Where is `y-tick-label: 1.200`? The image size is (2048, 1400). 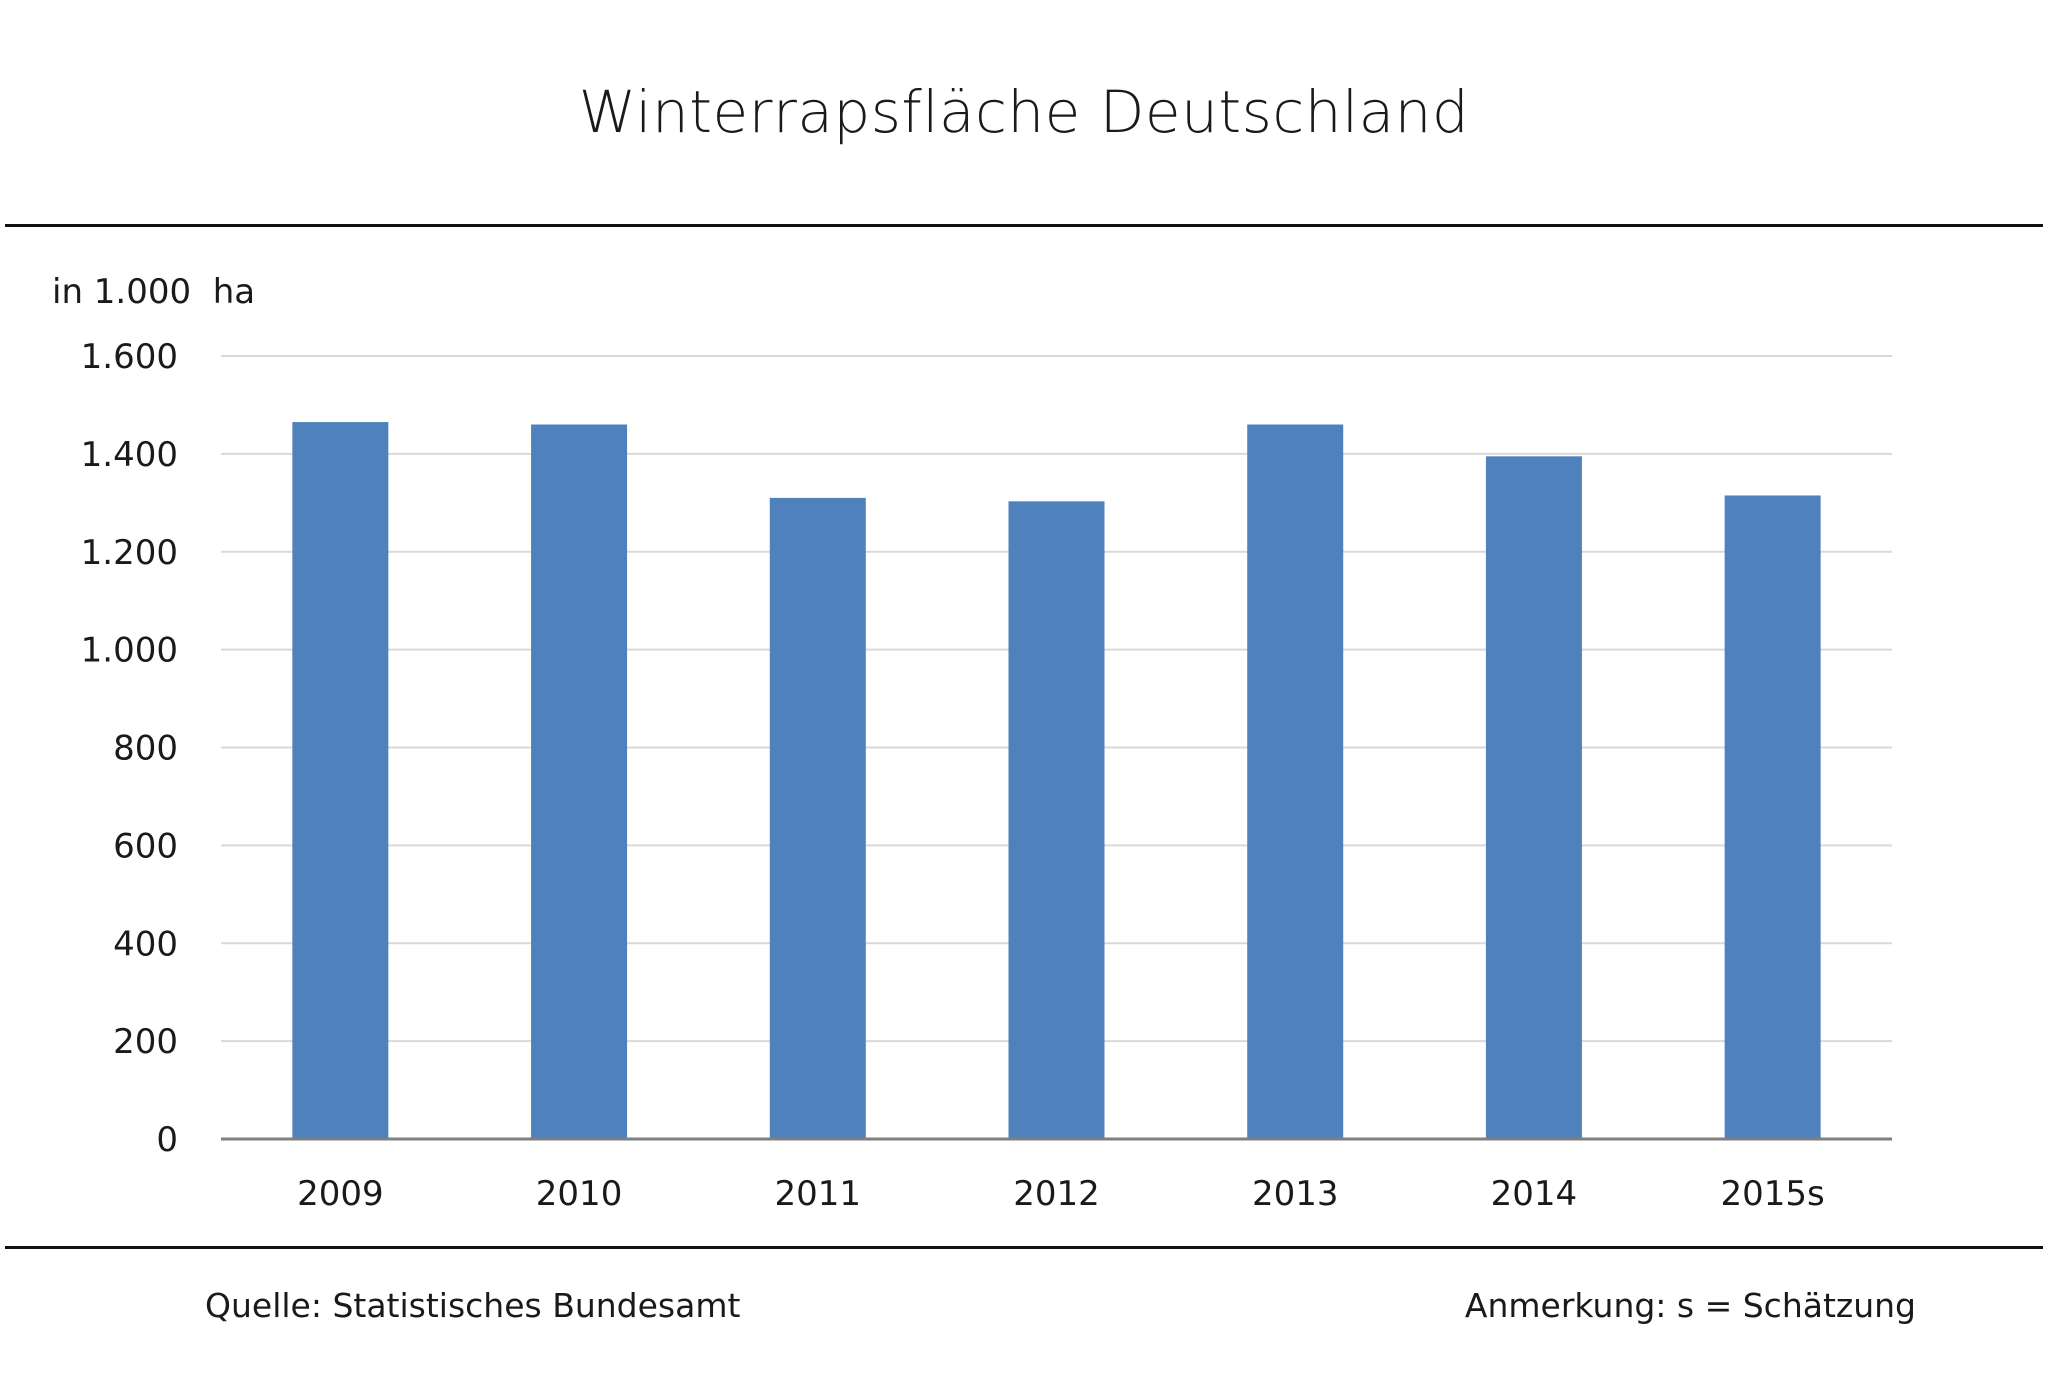 y-tick-label: 1.200 is located at coordinates (129, 553).